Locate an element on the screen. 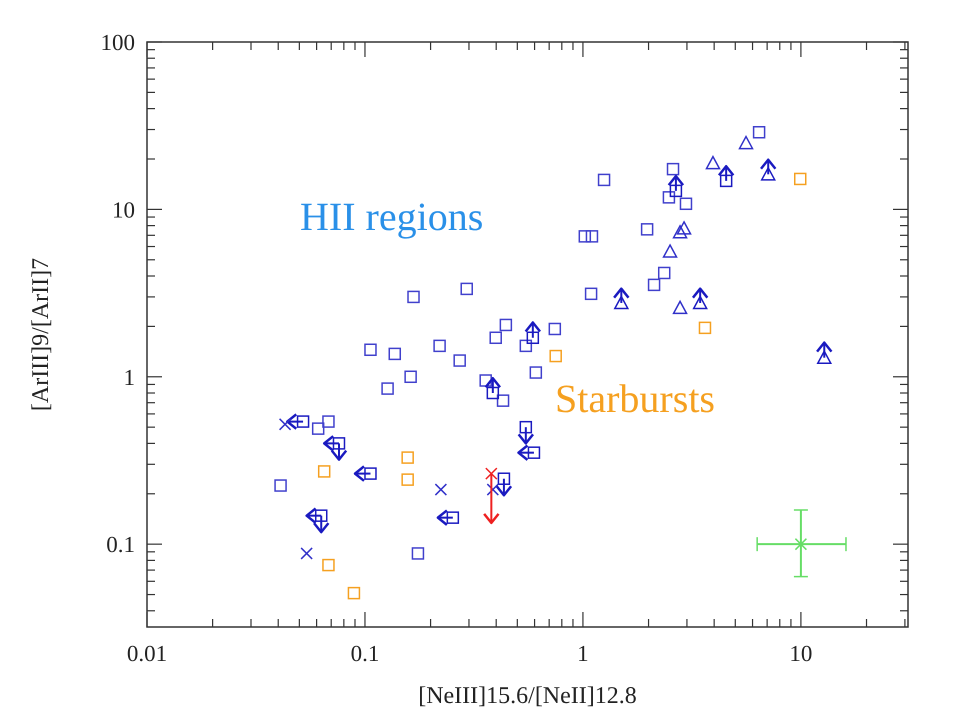  y-tick-label: 100 is located at coordinates (117, 42).